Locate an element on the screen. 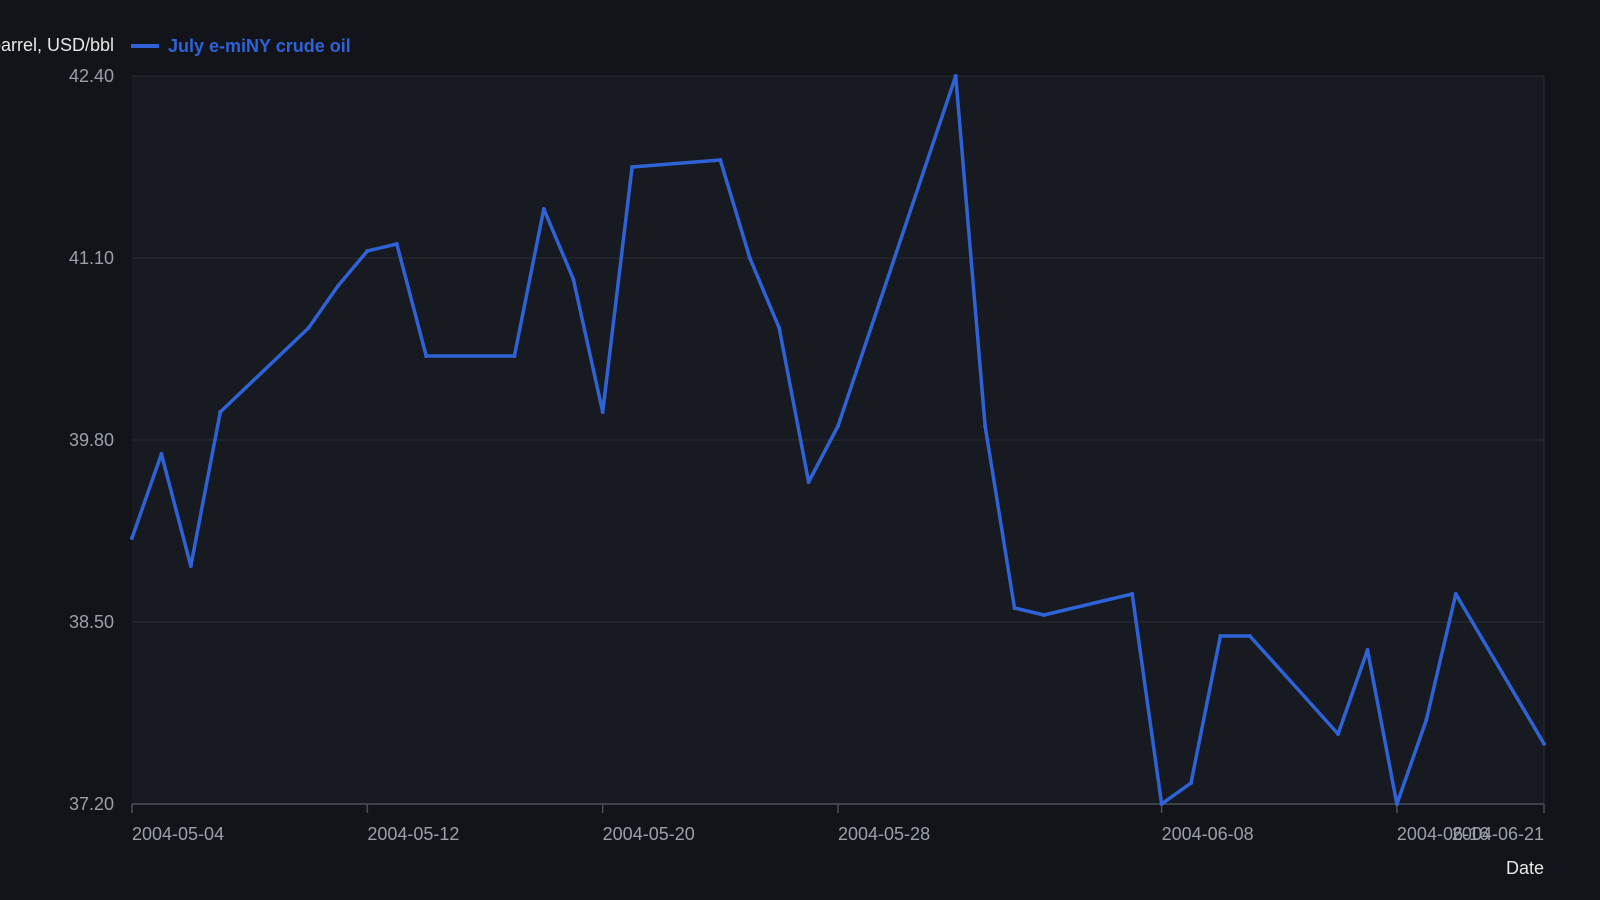 The width and height of the screenshot is (1600, 900). y-tick-labels: 37.20 38.50 39.80 41.10 42.40 is located at coordinates (91, 440).